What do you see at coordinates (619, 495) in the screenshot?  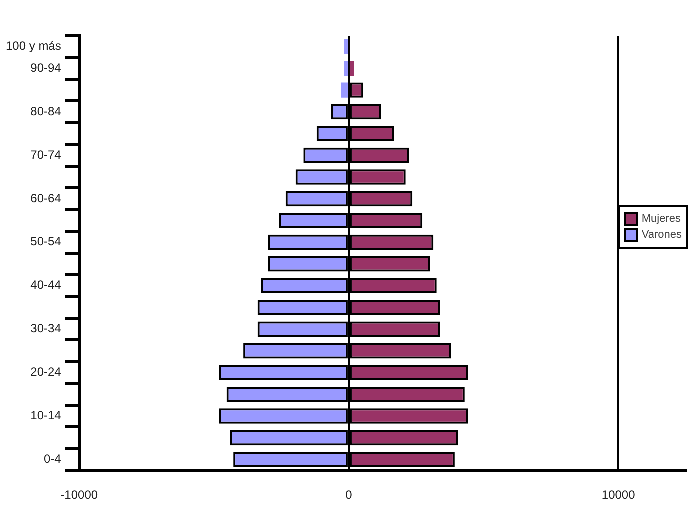 I see `x-tick-label: 10000` at bounding box center [619, 495].